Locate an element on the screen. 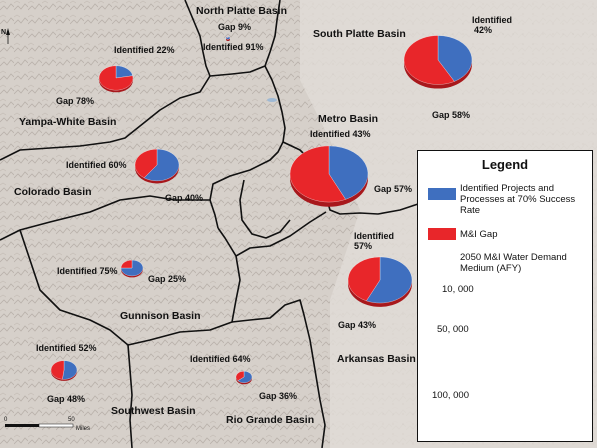  pie-arkansas-identified-slice is located at coordinates (389, 280).